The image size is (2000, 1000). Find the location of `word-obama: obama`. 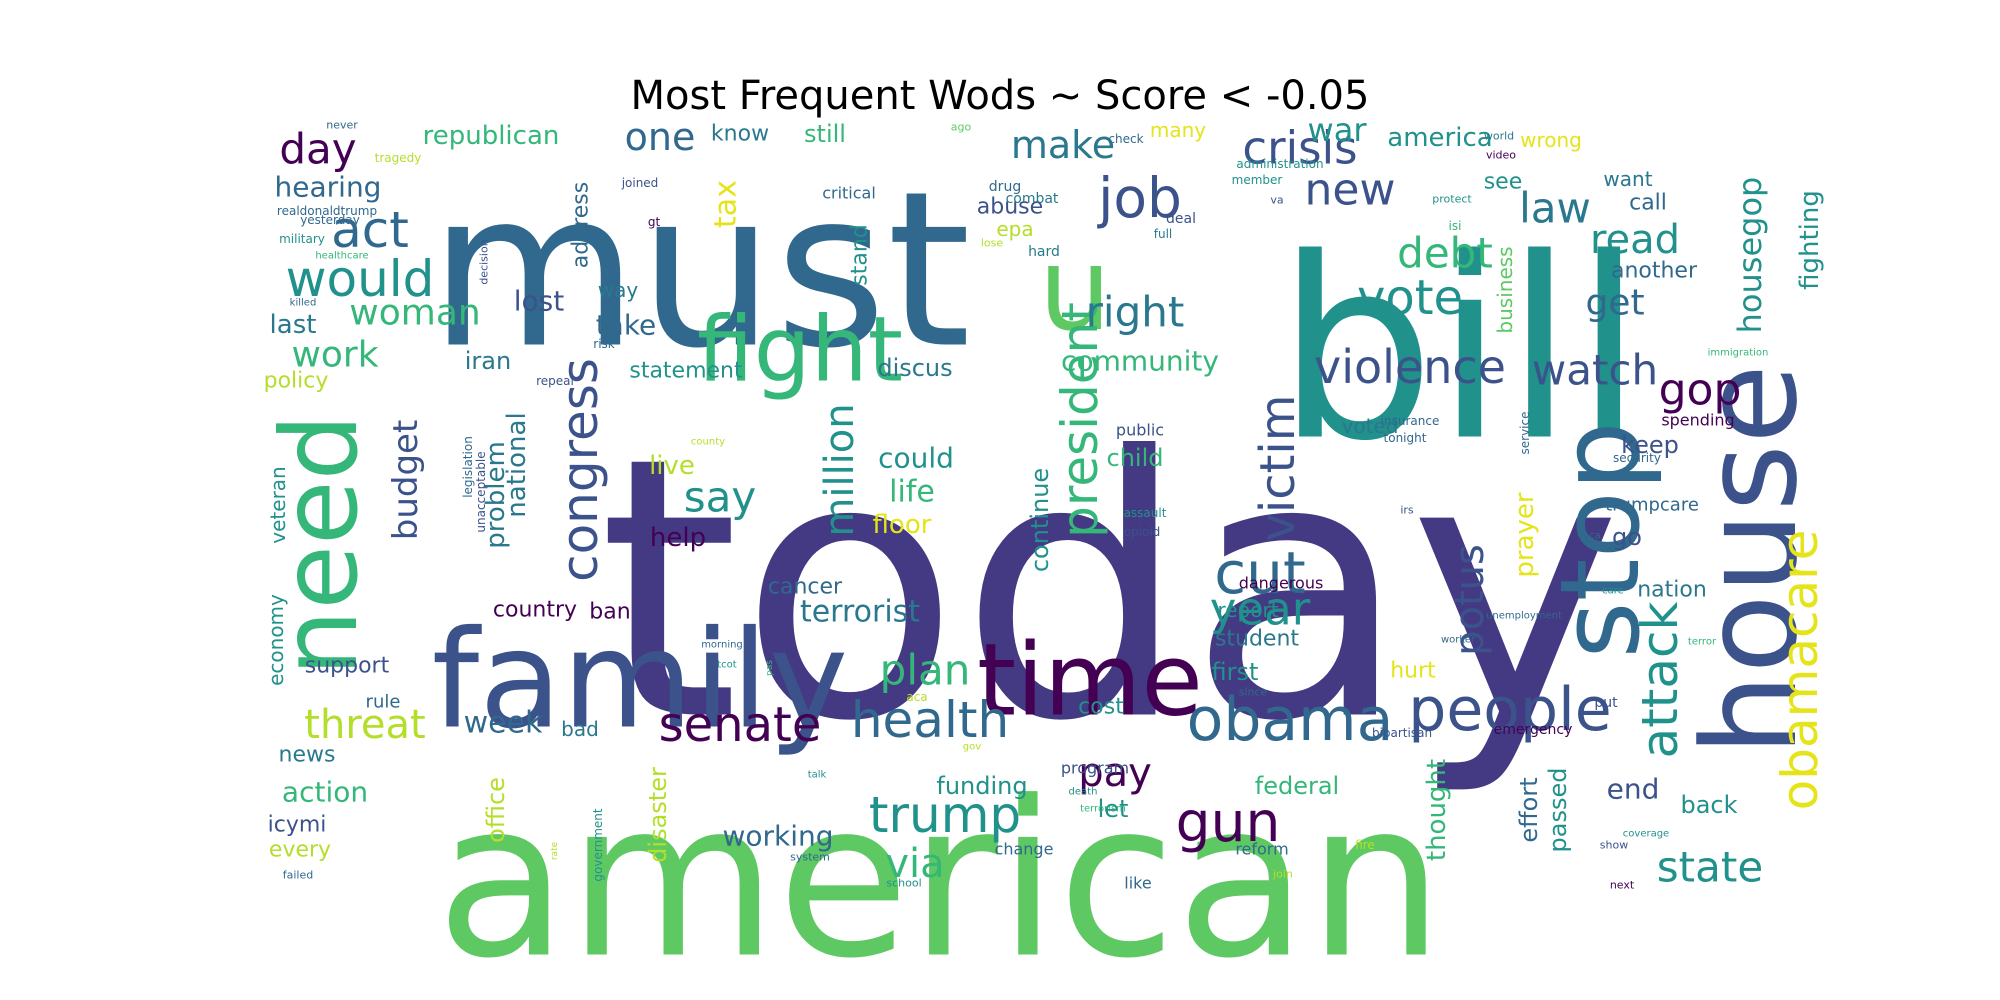

word-obama: obama is located at coordinates (1290, 720).